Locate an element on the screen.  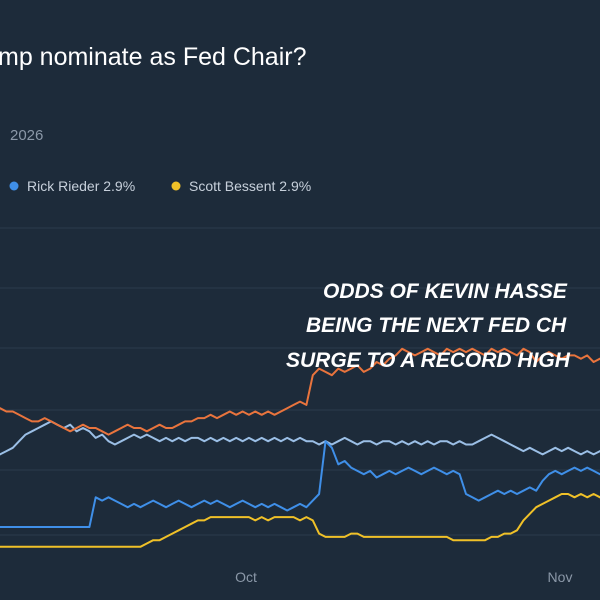
legend-item-1: Scott Bessent 2.9% is located at coordinates (241, 186).